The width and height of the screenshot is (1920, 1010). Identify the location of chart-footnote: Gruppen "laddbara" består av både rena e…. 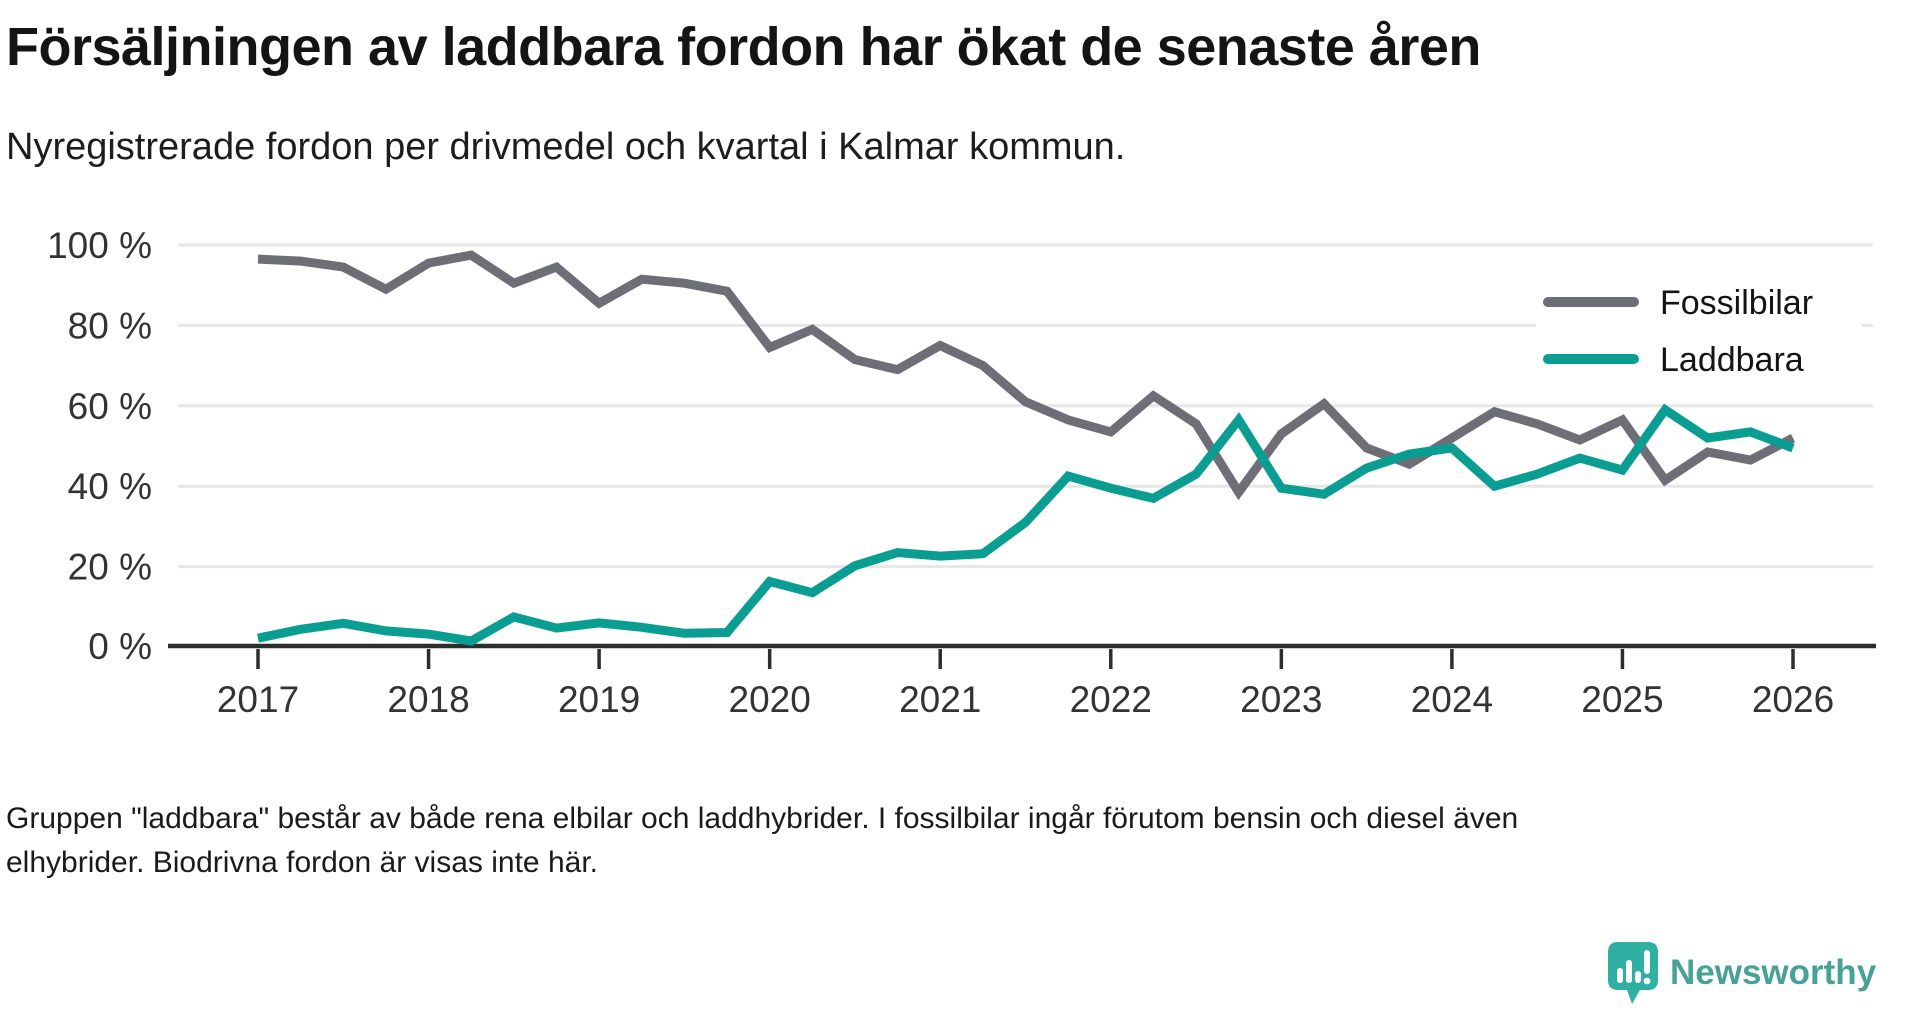
(946, 841).